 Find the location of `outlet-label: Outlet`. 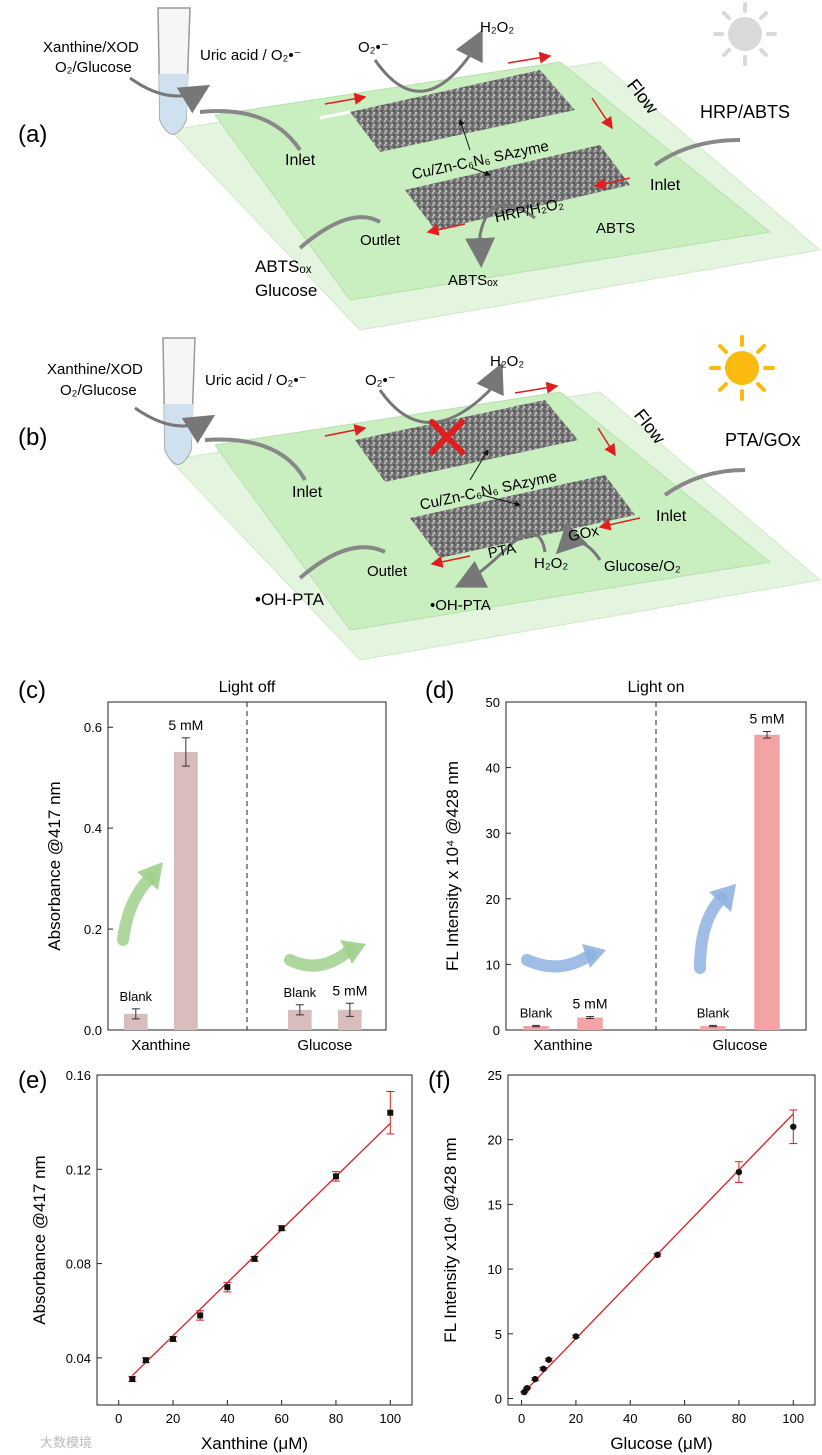

outlet-label: Outlet is located at coordinates (380, 240).